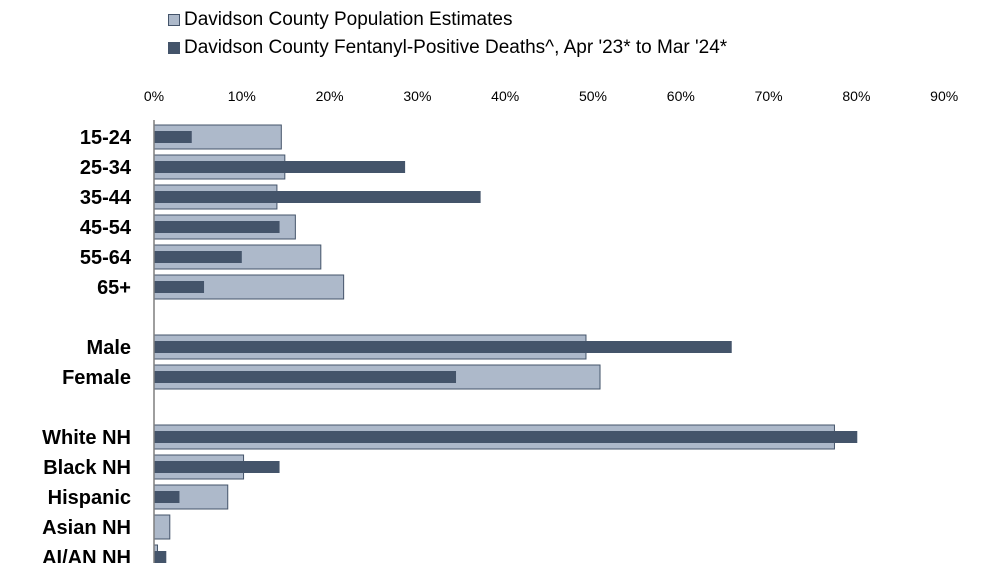  Describe the element at coordinates (174, 48) in the screenshot. I see `legend-swatch-deaths` at that location.